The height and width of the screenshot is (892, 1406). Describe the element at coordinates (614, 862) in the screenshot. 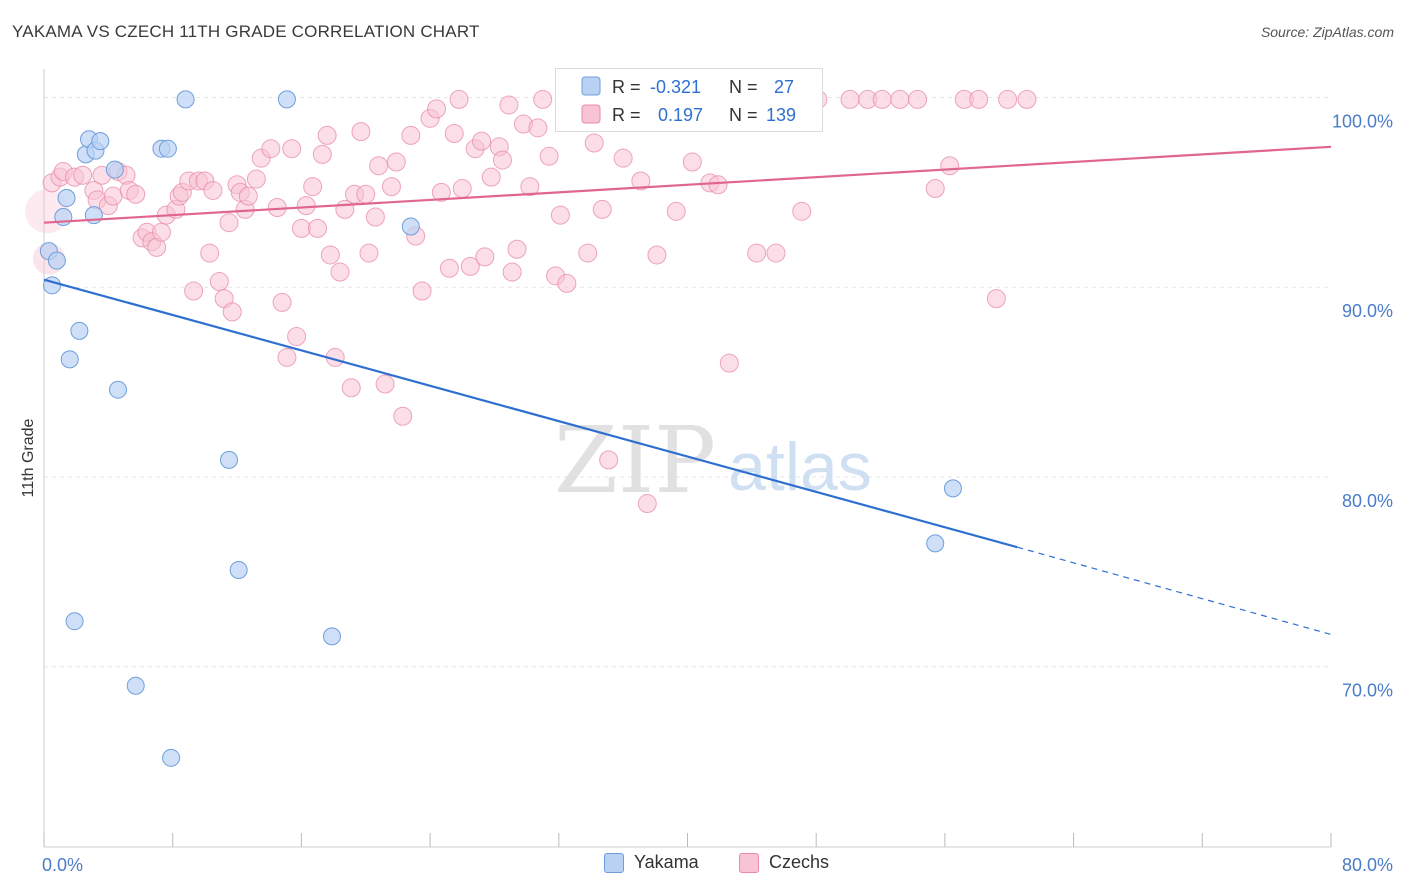

I see `series-swatch-yakama` at that location.